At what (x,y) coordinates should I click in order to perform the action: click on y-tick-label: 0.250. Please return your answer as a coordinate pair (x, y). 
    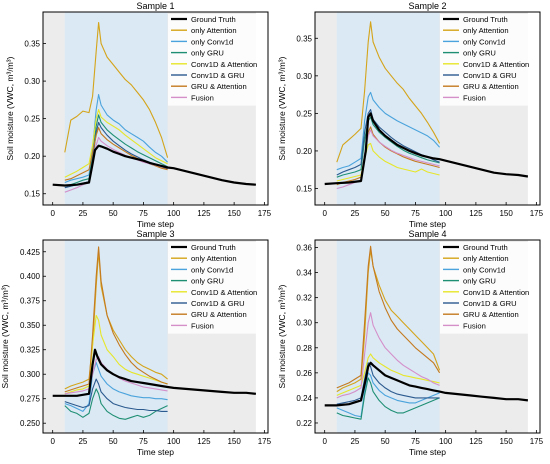
    Looking at the image, I should click on (30, 423).